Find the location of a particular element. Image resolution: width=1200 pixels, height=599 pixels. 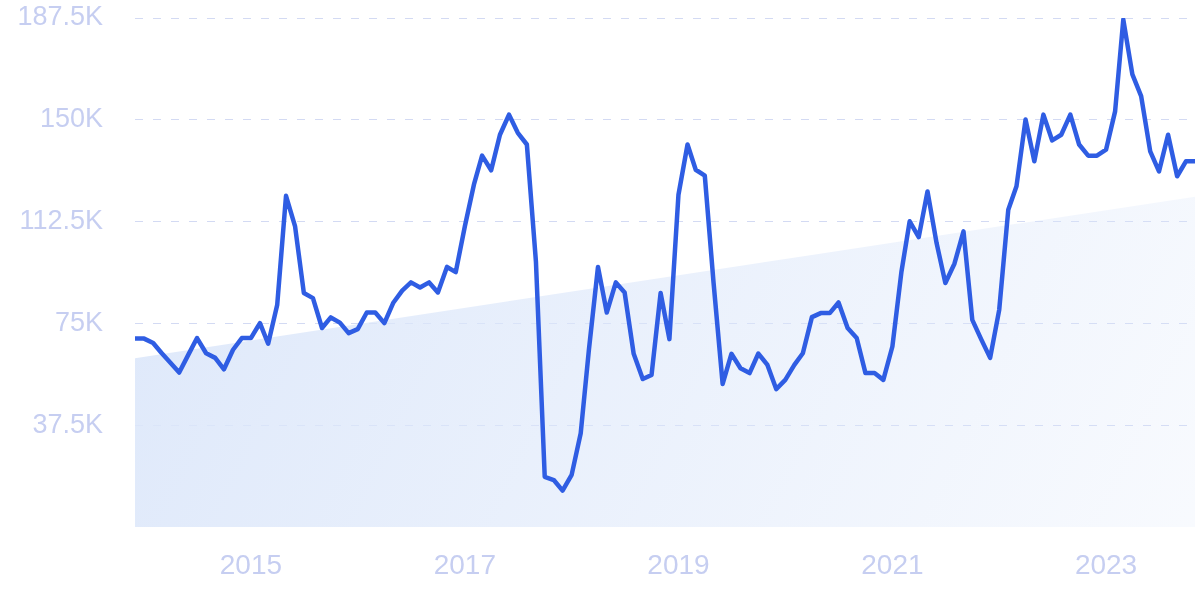

x-tick-label: 2021 is located at coordinates (892, 564).